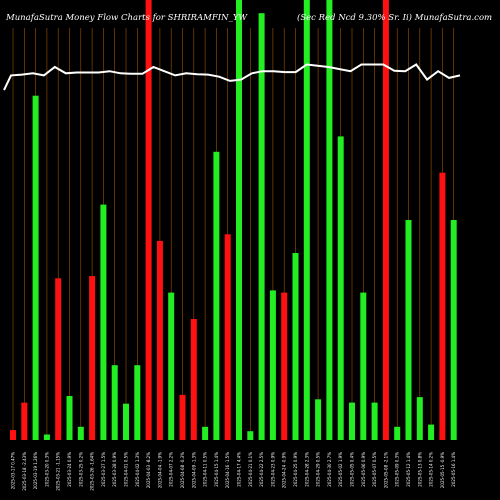  What do you see at coordinates (250, 469) in the screenshot?
I see `x-tick-label: 2025-04-21 0.1%` at bounding box center [250, 469].